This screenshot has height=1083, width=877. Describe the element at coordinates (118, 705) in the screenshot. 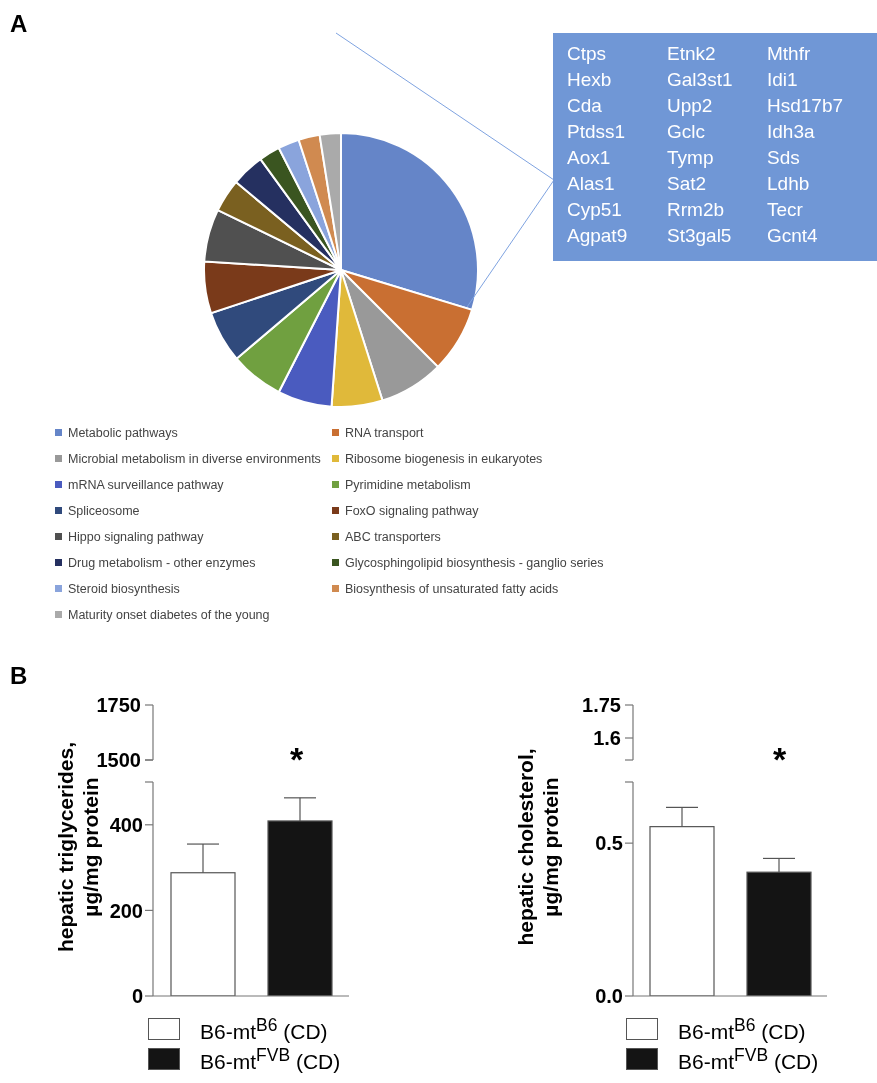

I see `text: 1750` at that location.